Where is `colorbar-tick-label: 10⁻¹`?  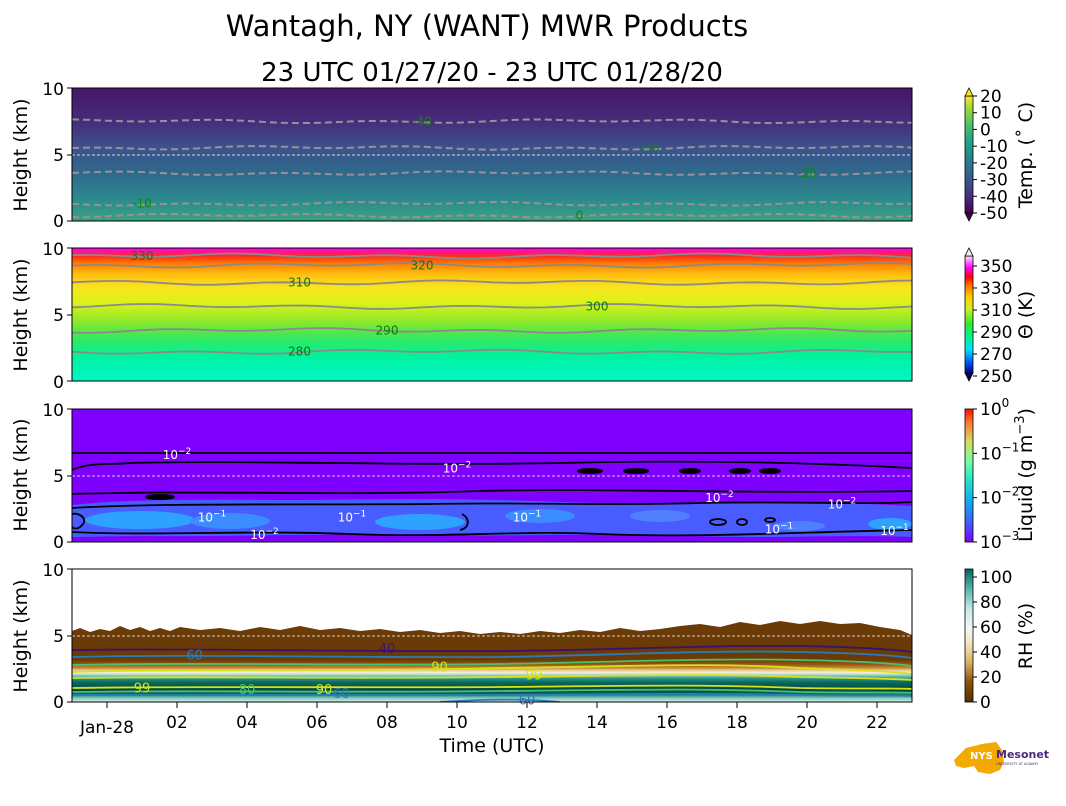 colorbar-tick-label: 10⁻¹ is located at coordinates (999, 452).